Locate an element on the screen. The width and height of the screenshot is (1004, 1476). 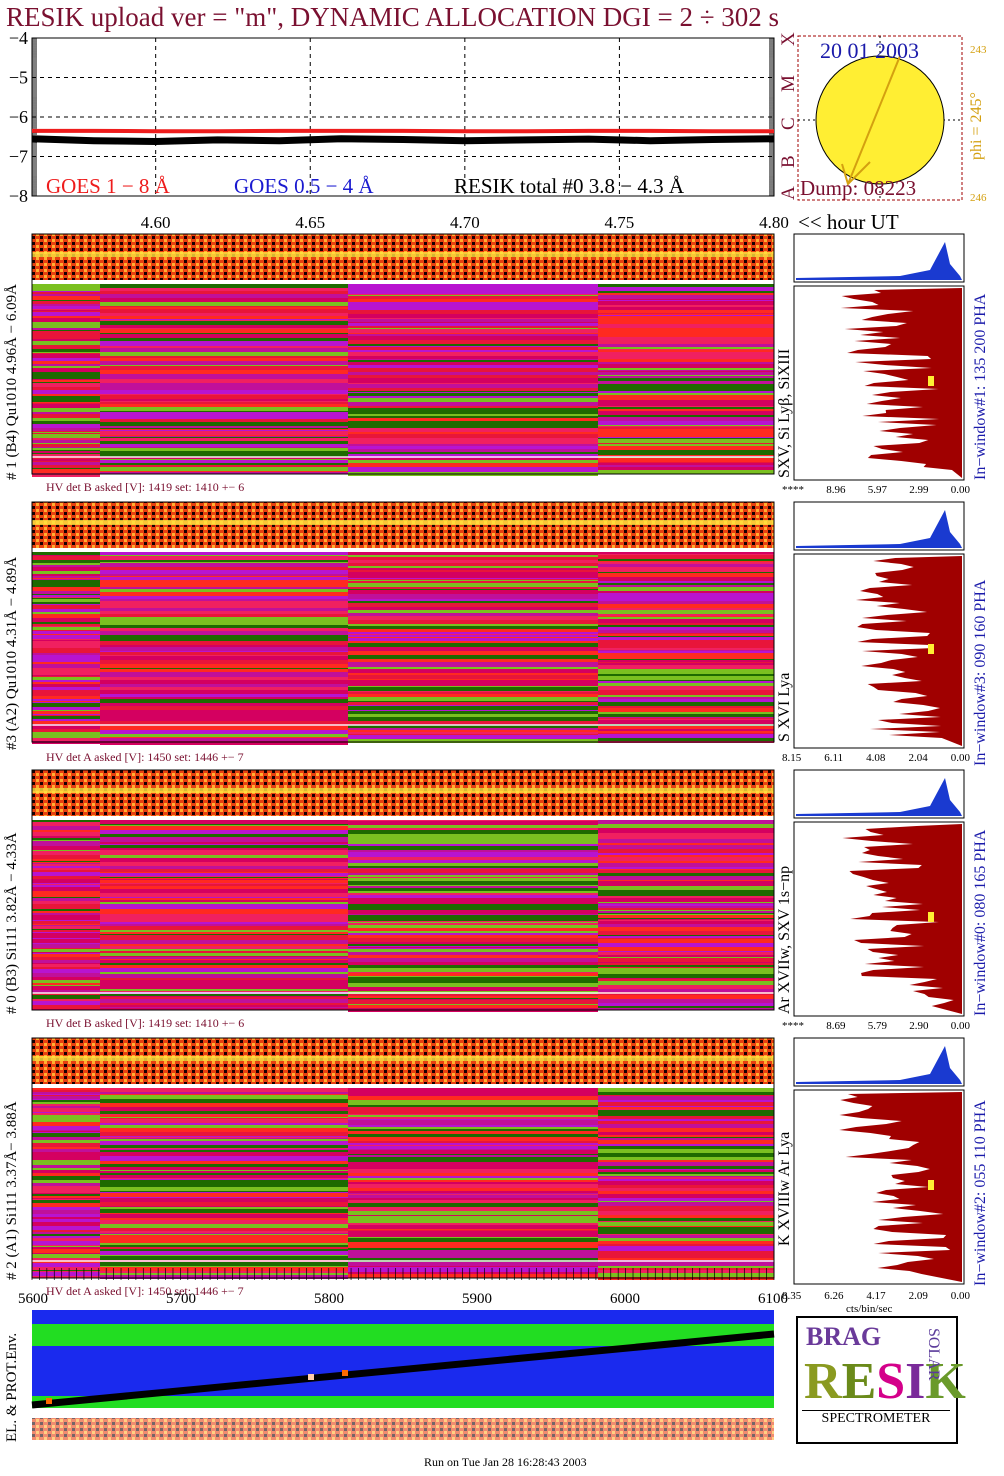
bottom-tick-5700: 5700 is located at coordinates (181, 1299).